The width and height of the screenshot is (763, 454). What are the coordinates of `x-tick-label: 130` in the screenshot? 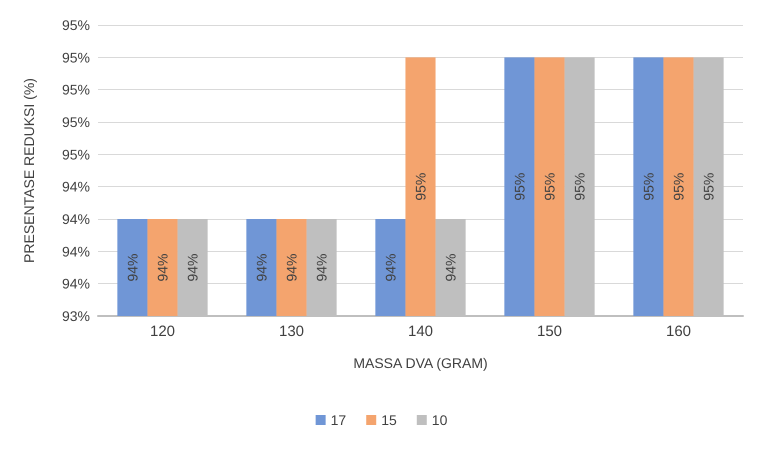 It's located at (291, 331).